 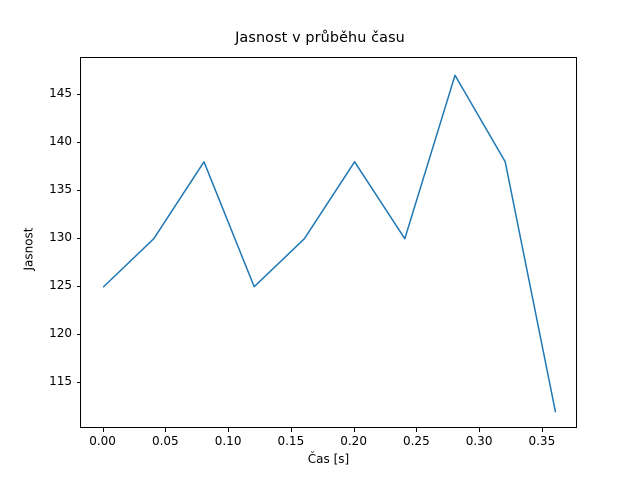 What do you see at coordinates (102, 441) in the screenshot?
I see `x-tick-label: 0.00` at bounding box center [102, 441].